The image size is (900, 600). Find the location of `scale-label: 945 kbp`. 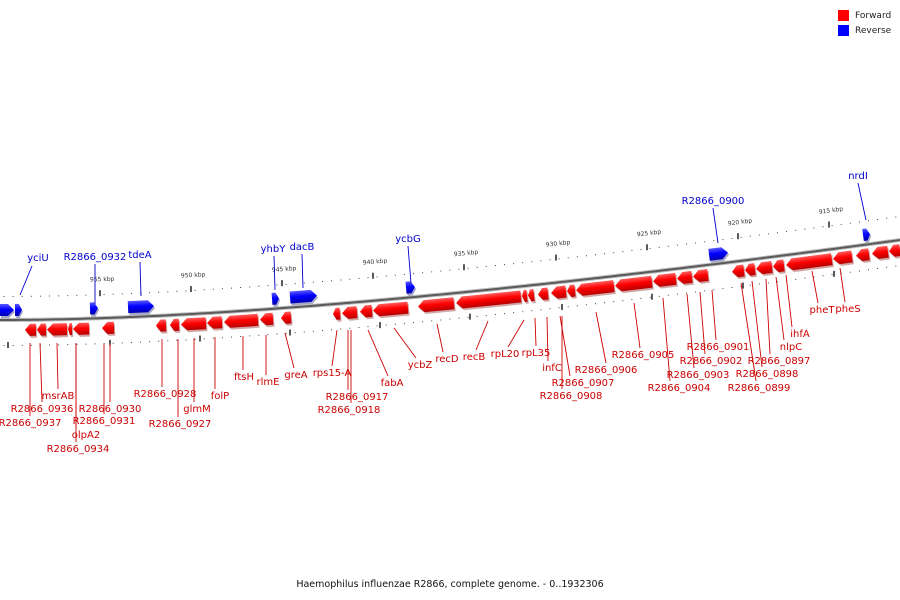

scale-label: 945 kbp is located at coordinates (284, 269).